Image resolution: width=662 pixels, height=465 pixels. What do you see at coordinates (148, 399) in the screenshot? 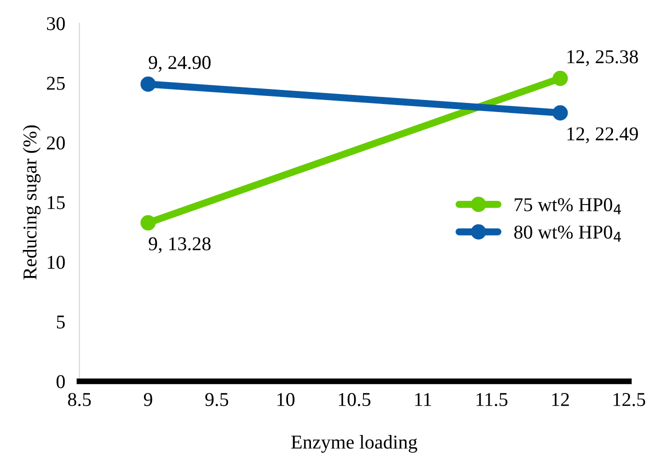
I see `x-tick-label: 9` at bounding box center [148, 399].